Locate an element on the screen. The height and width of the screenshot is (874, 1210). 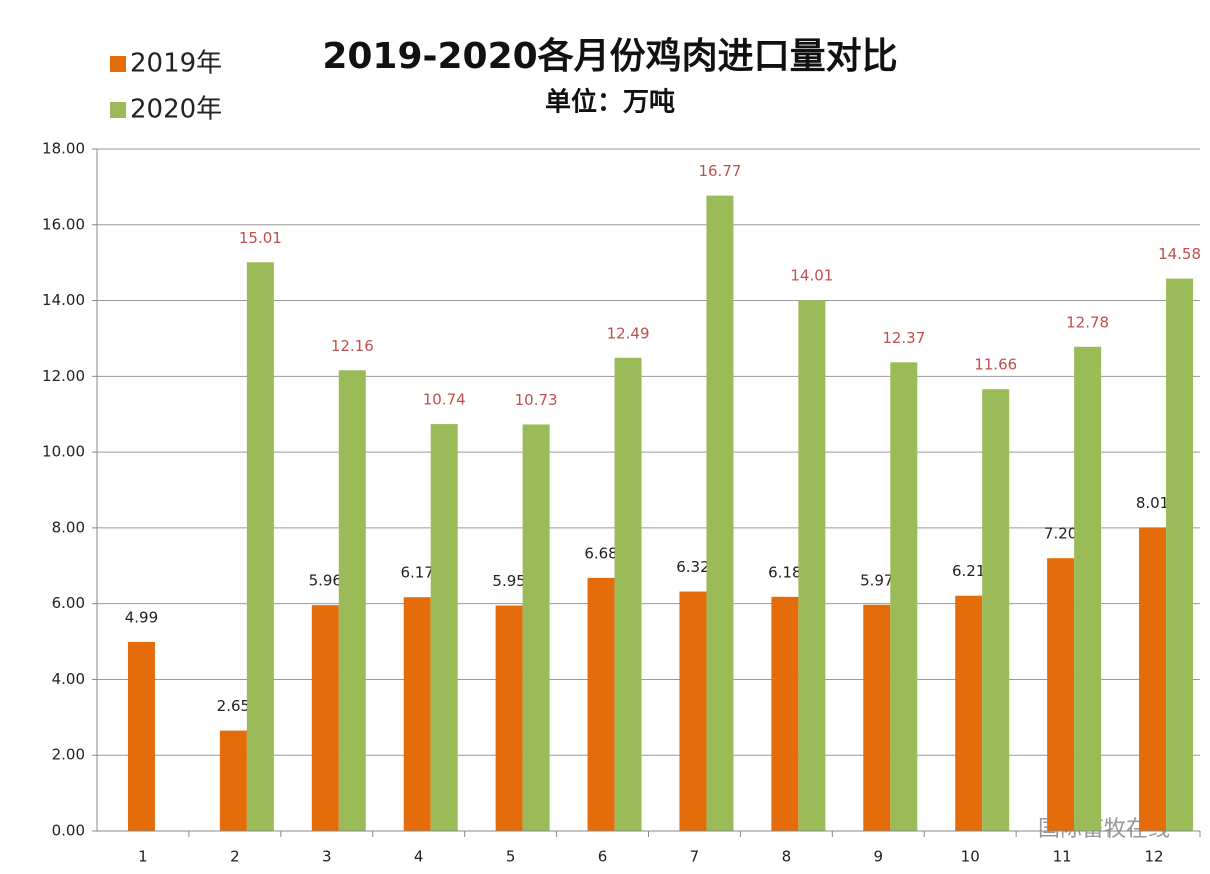
x-tick-label: 2 is located at coordinates (235, 857).